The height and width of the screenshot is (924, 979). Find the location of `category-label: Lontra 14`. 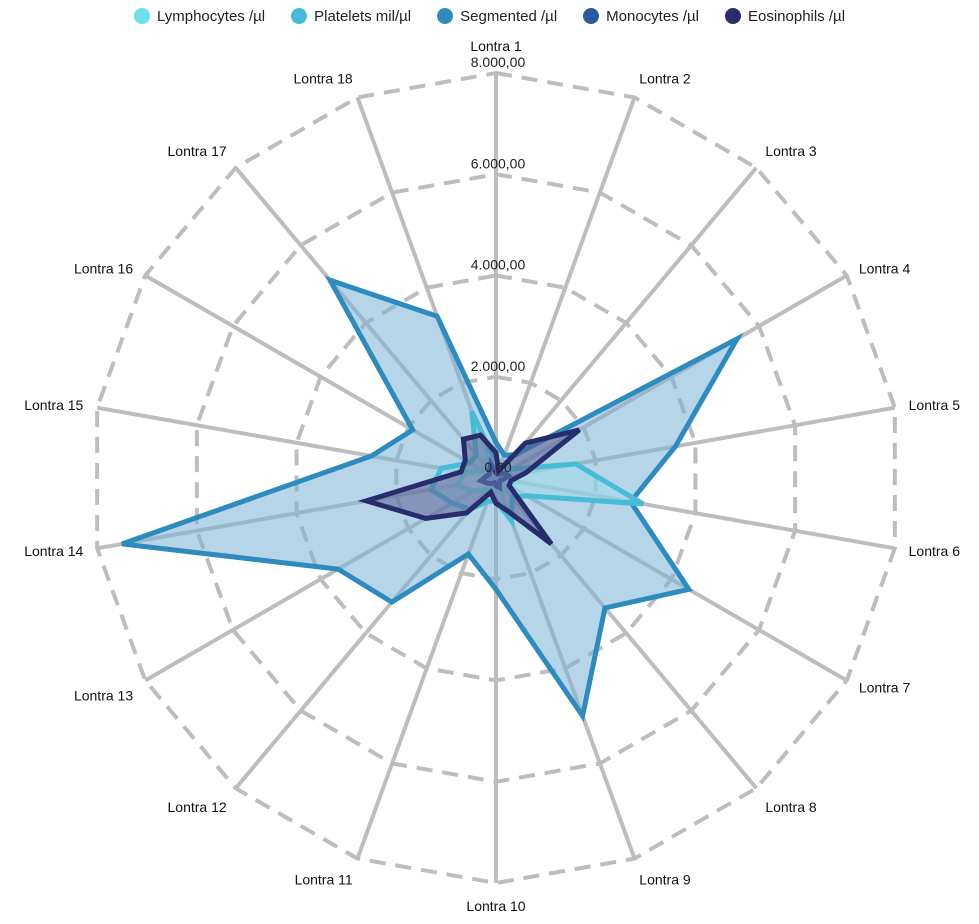

category-label: Lontra 14 is located at coordinates (53, 551).